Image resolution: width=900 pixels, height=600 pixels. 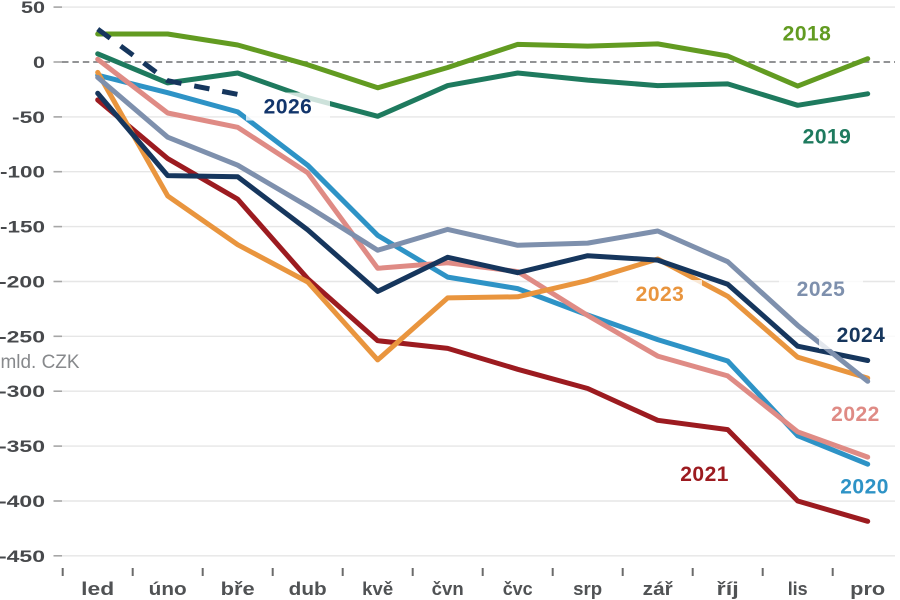 What do you see at coordinates (22, 391) in the screenshot?
I see `svg-text: -300` at bounding box center [22, 391].